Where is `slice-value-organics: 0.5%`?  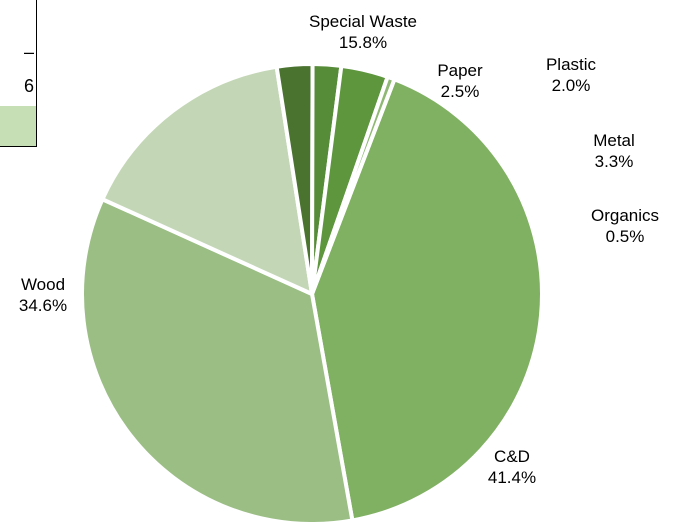 slice-value-organics: 0.5% is located at coordinates (625, 236).